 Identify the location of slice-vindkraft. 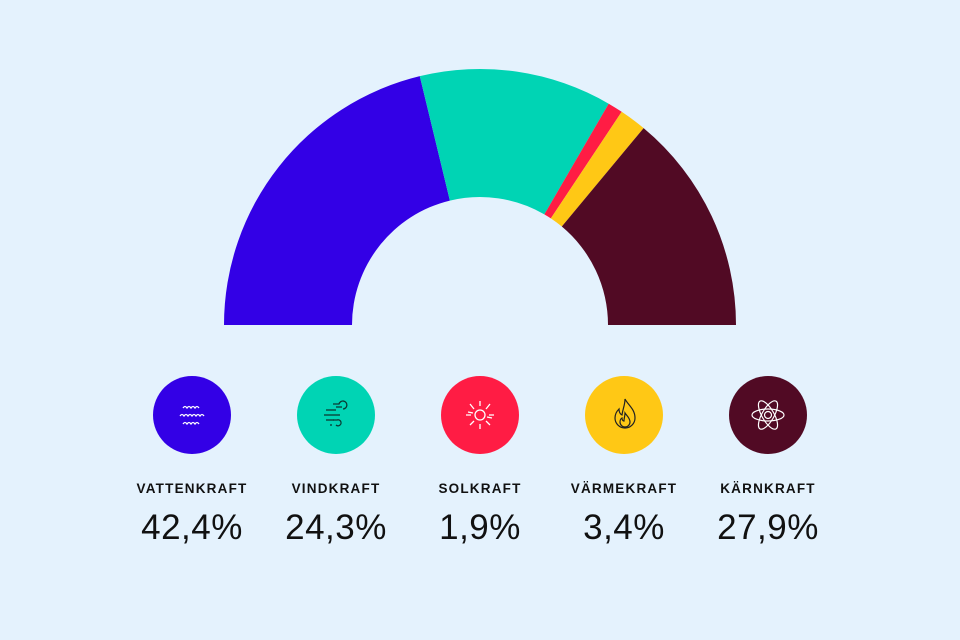
(514, 142).